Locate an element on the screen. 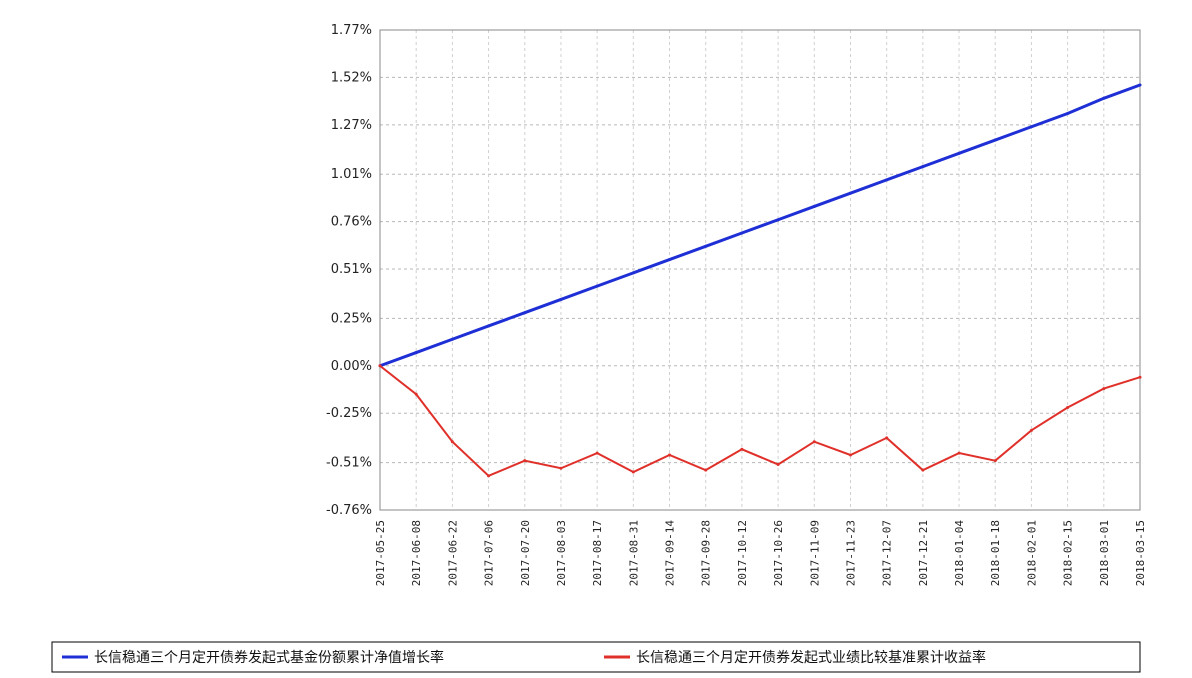  y-tick-label: -0.51% is located at coordinates (349, 463).